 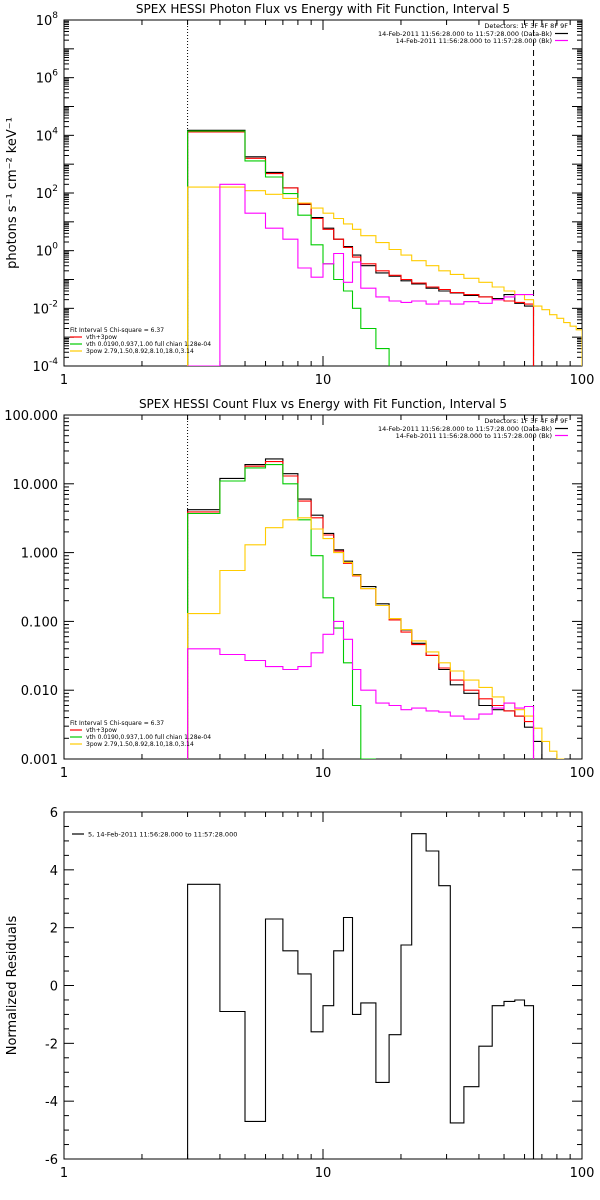 I want to click on y-tick-label: 10.000, so click(x=36, y=485).